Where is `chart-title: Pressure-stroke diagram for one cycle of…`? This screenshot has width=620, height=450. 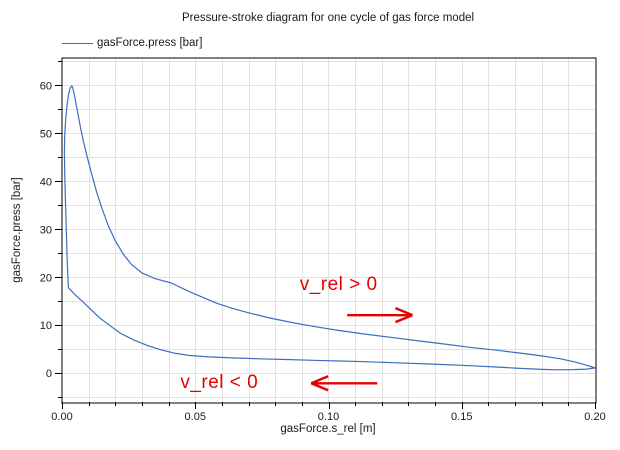
chart-title: Pressure-stroke diagram for one cycle of… is located at coordinates (328, 18).